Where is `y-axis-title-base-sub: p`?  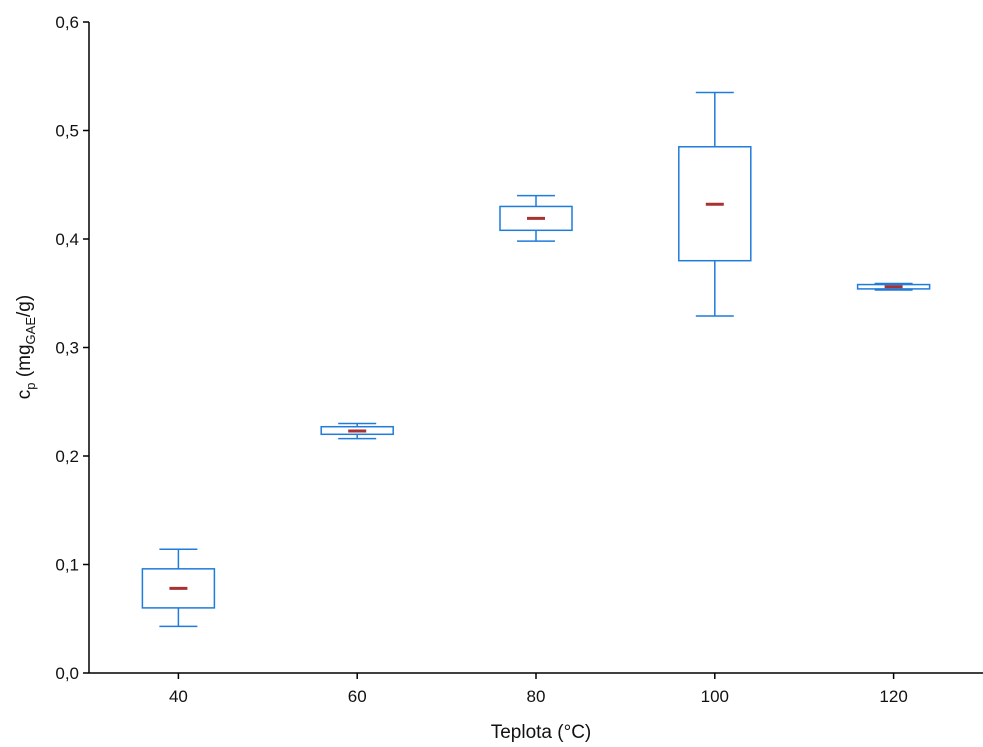 y-axis-title-base-sub: p is located at coordinates (30, 385).